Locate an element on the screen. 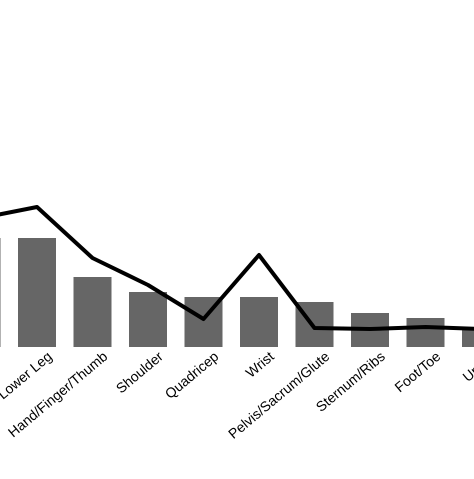 The height and width of the screenshot is (479, 474). x-tick-label: Quadricep is located at coordinates (192, 375).